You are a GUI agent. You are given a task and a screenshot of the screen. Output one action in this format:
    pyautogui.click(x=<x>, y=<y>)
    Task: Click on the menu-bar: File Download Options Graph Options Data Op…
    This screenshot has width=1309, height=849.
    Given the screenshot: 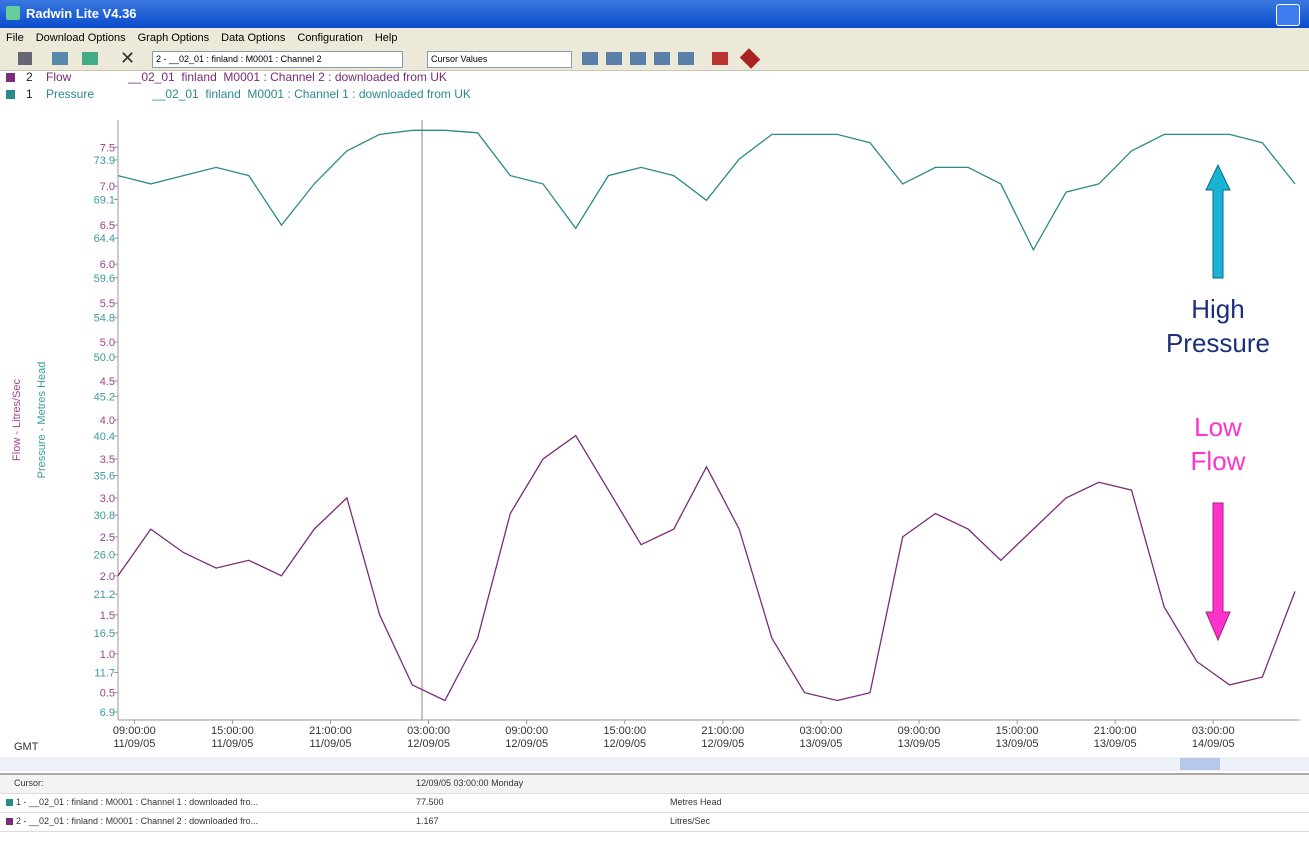 What is the action you would take?
    pyautogui.click(x=654, y=38)
    